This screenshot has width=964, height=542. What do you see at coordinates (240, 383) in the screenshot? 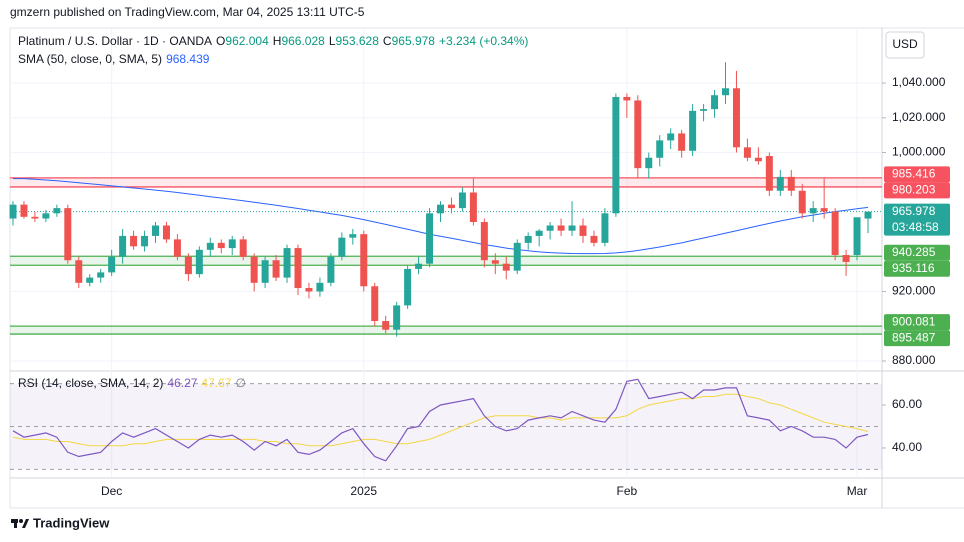
I see `rsi-empty: ∅` at bounding box center [240, 383].